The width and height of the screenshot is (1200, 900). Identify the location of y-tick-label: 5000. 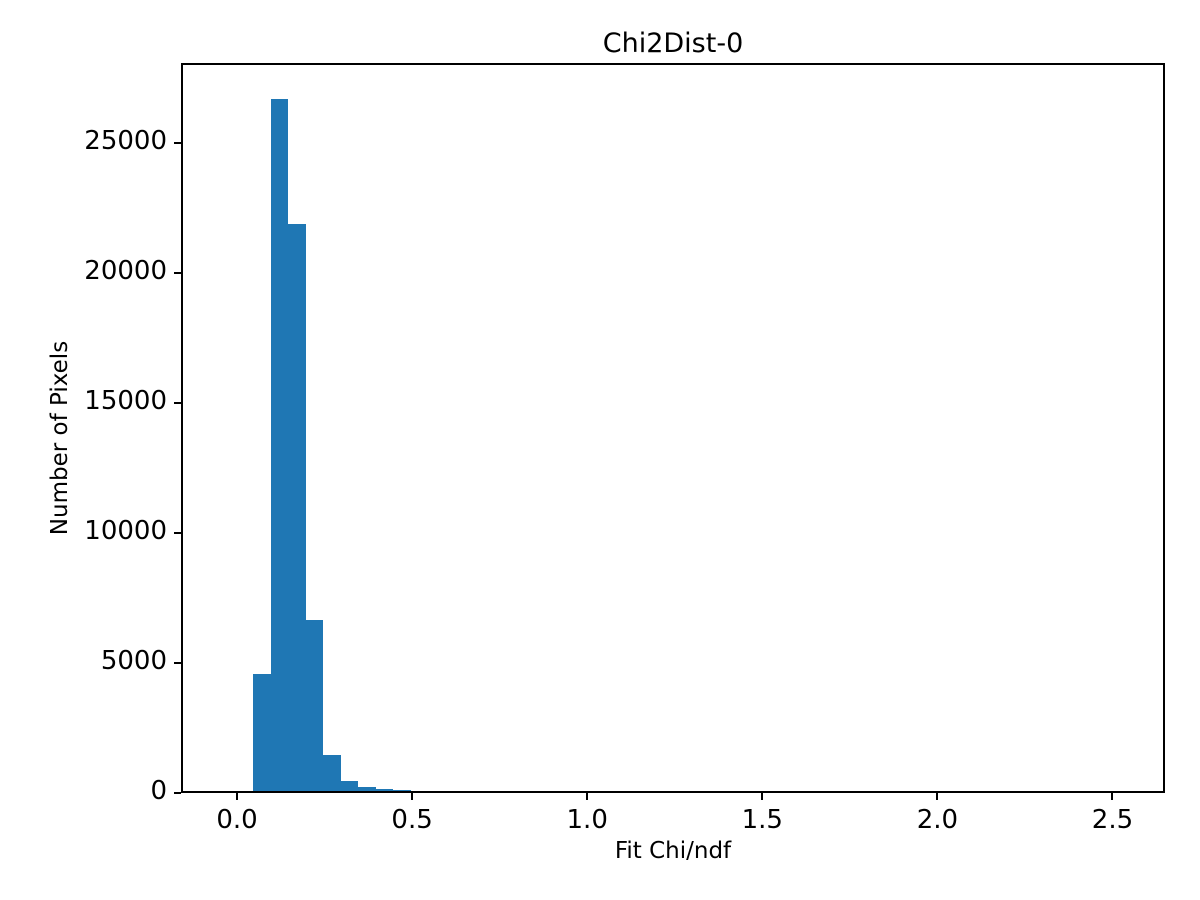
(133, 661).